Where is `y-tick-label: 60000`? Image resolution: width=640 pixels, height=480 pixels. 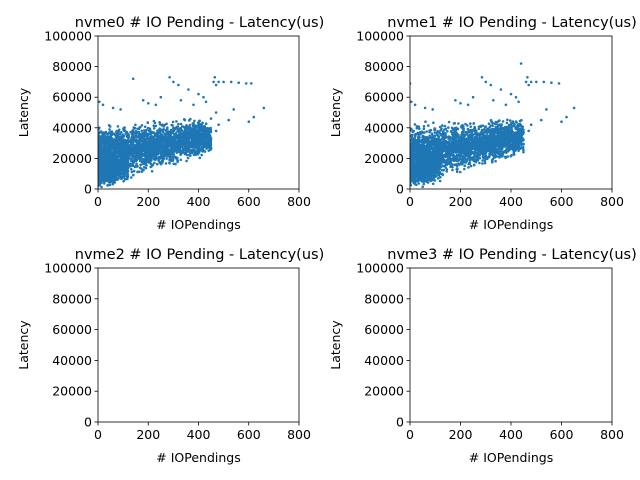
y-tick-label: 60000 is located at coordinates (72, 97).